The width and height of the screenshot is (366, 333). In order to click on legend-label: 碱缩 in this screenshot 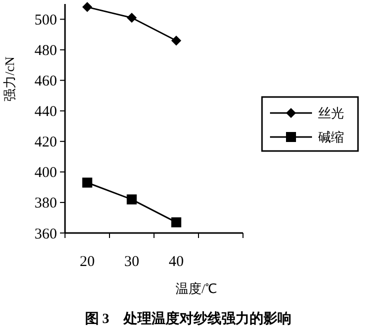, I will do `click(331, 137)`.